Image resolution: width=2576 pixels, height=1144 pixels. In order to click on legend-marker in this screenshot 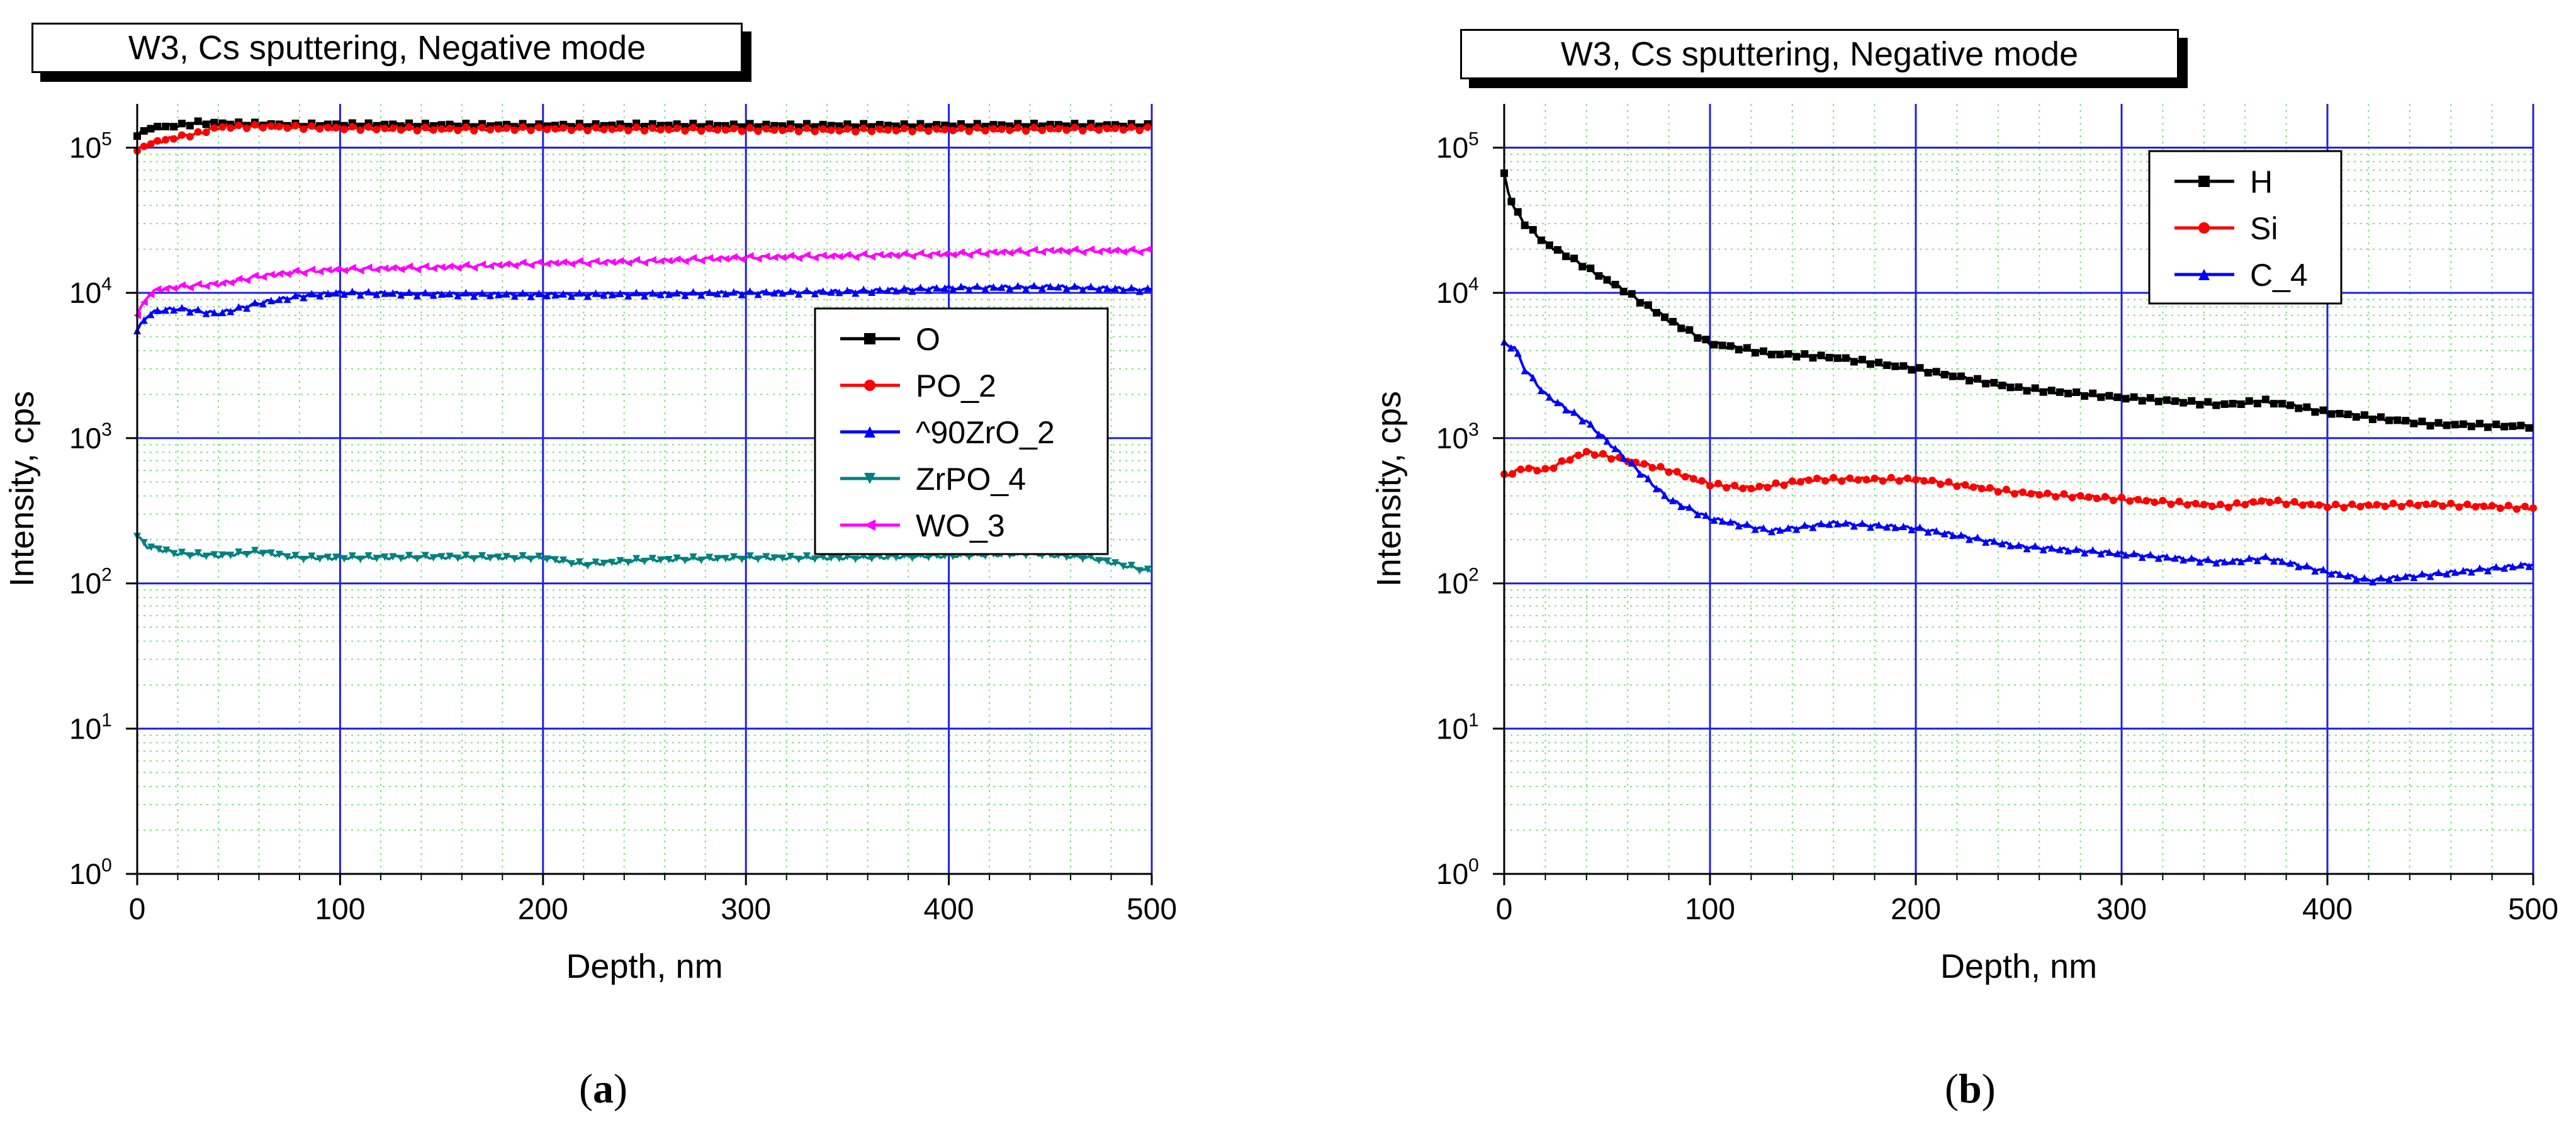, I will do `click(869, 525)`.